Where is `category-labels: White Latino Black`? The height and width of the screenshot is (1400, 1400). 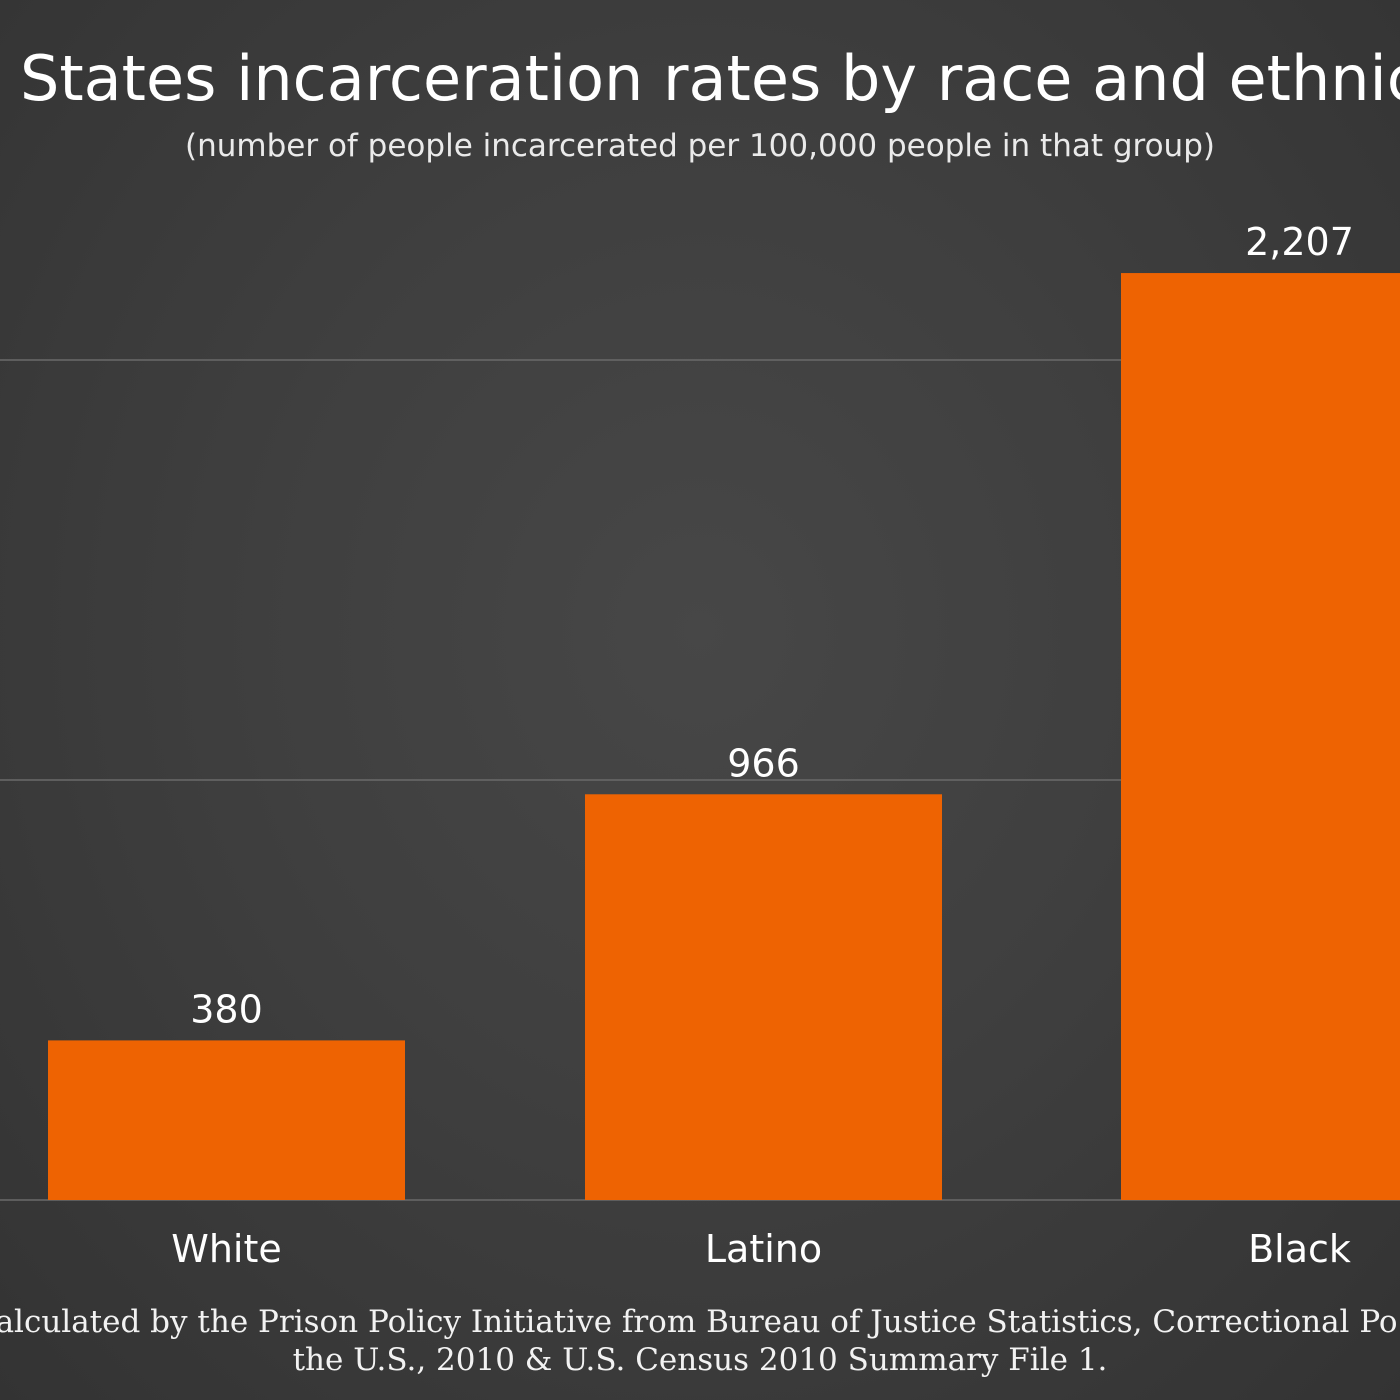
category-labels: White Latino Black is located at coordinates (761, 1249).